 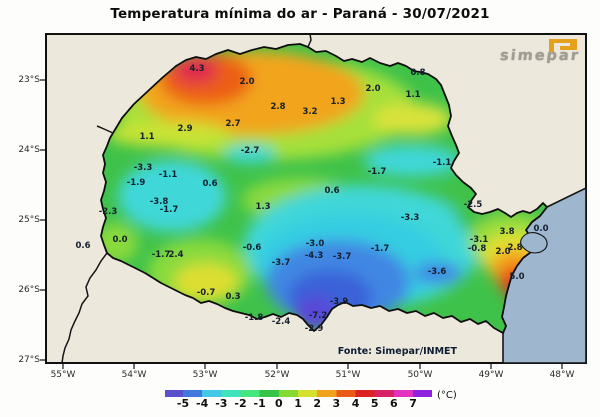 I want to click on colorbar-tick-label: 5, so click(x=374, y=403).